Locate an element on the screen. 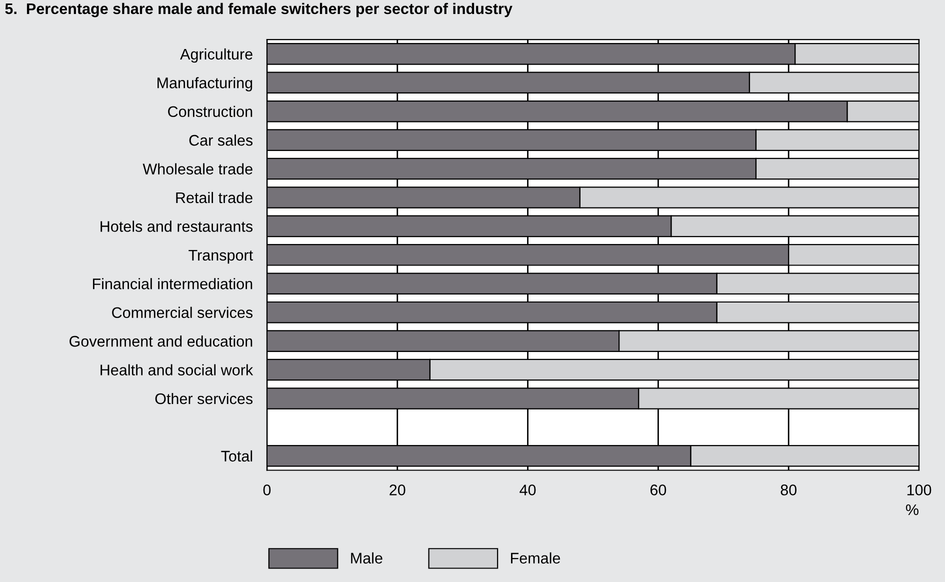  y-tick-label: Manufacturing is located at coordinates (205, 84).